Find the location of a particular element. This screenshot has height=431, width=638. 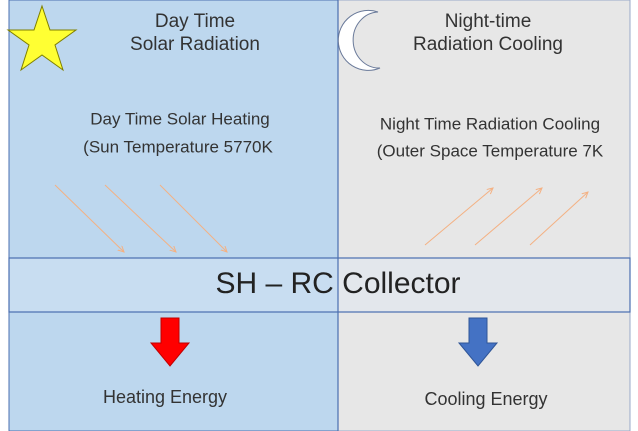

night-description: Night Time Radiation Cooling is located at coordinates (490, 123).